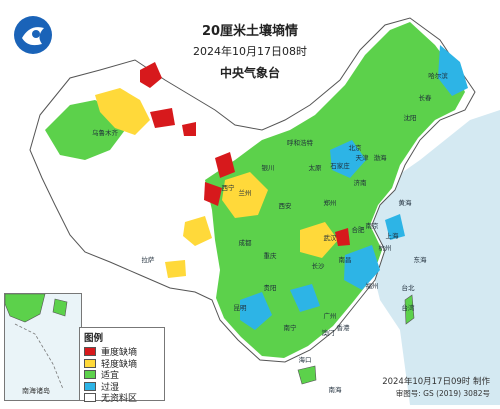  What do you see at coordinates (409, 287) in the screenshot?
I see `place-label: 台北` at bounding box center [409, 287].